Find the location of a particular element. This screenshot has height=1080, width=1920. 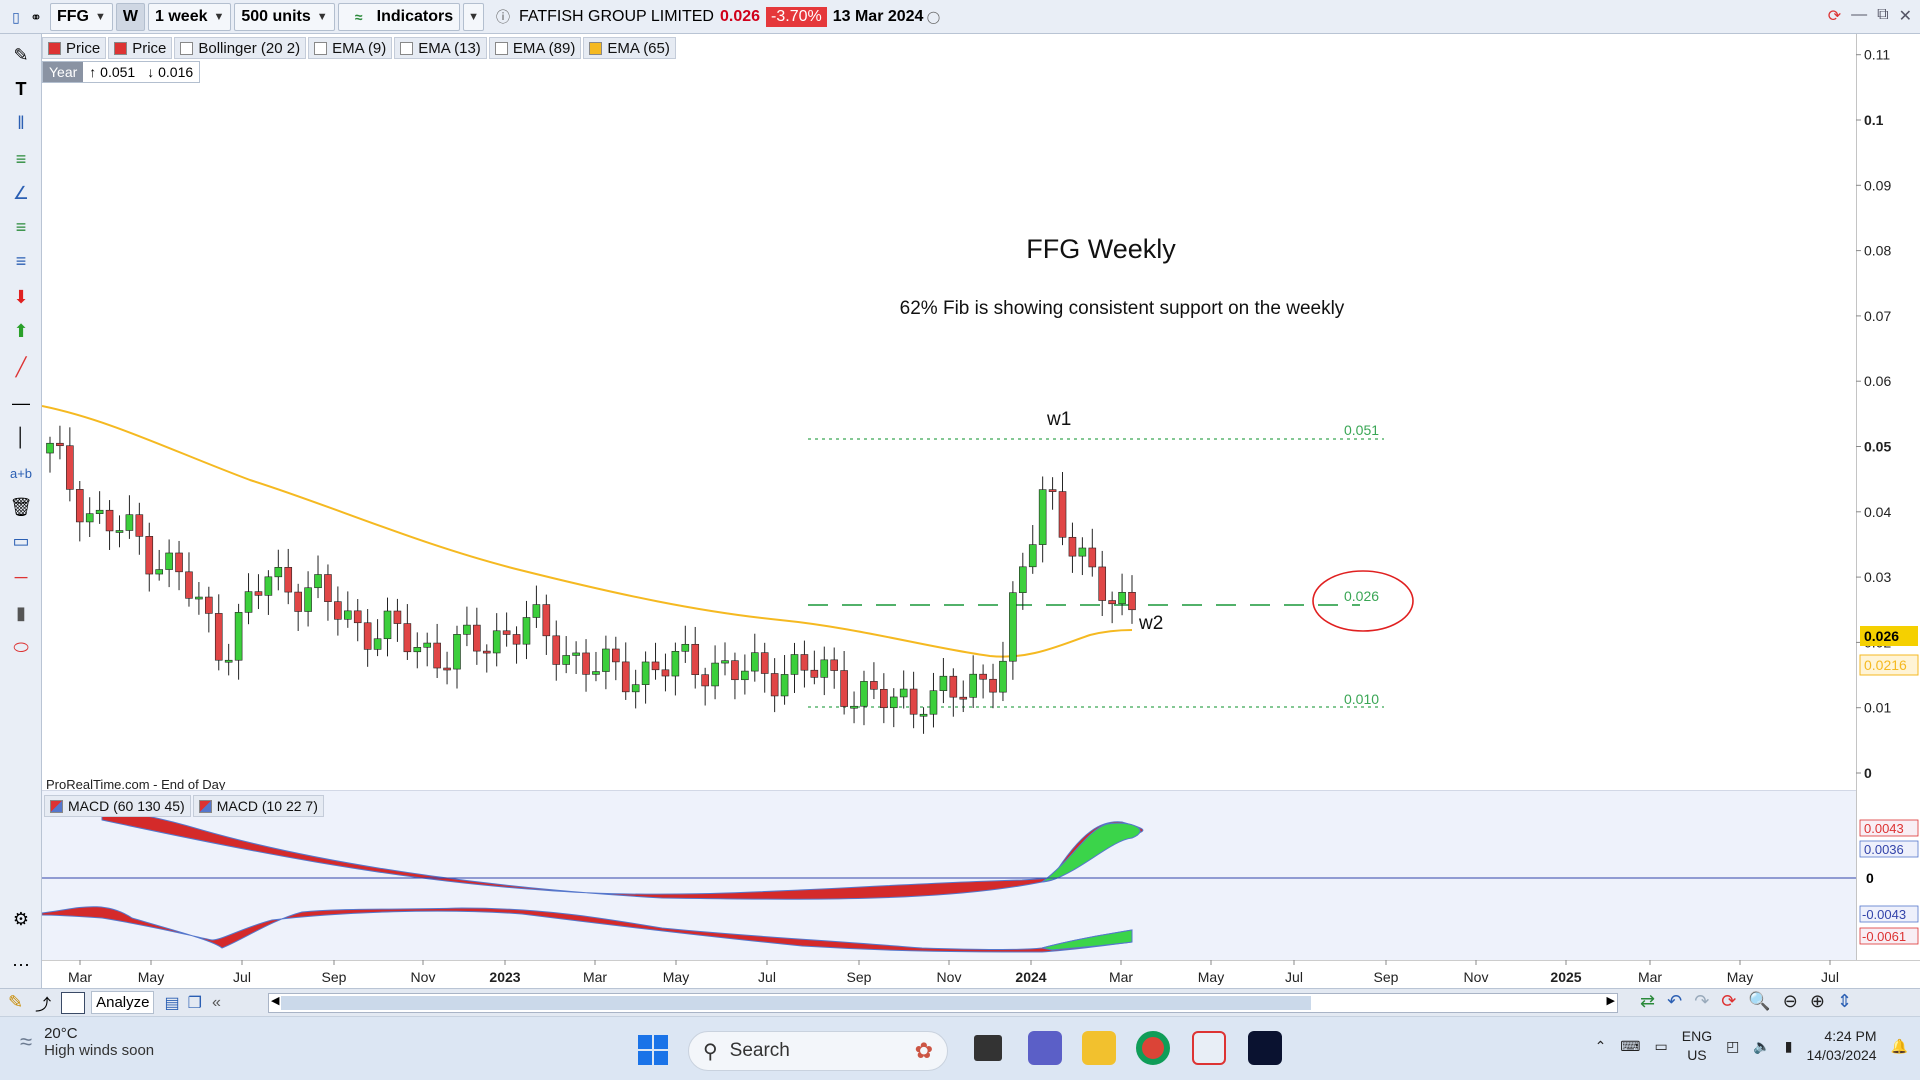

battery-icon: ▮ is located at coordinates (1788, 1045).